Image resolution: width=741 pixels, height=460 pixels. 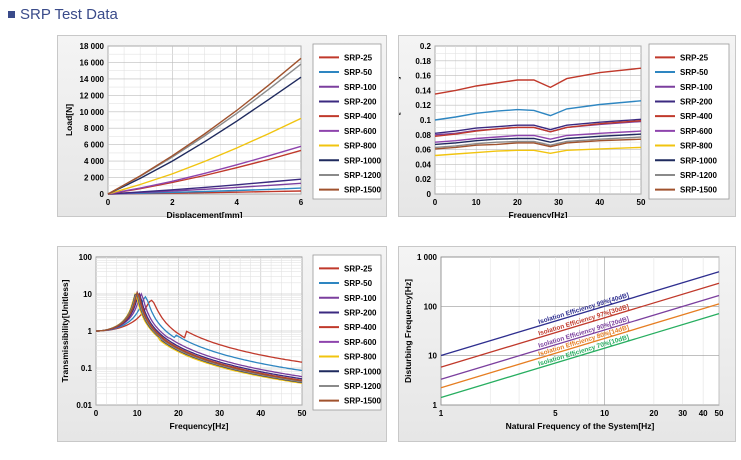 I want to click on legend-box, so click(x=347, y=121).